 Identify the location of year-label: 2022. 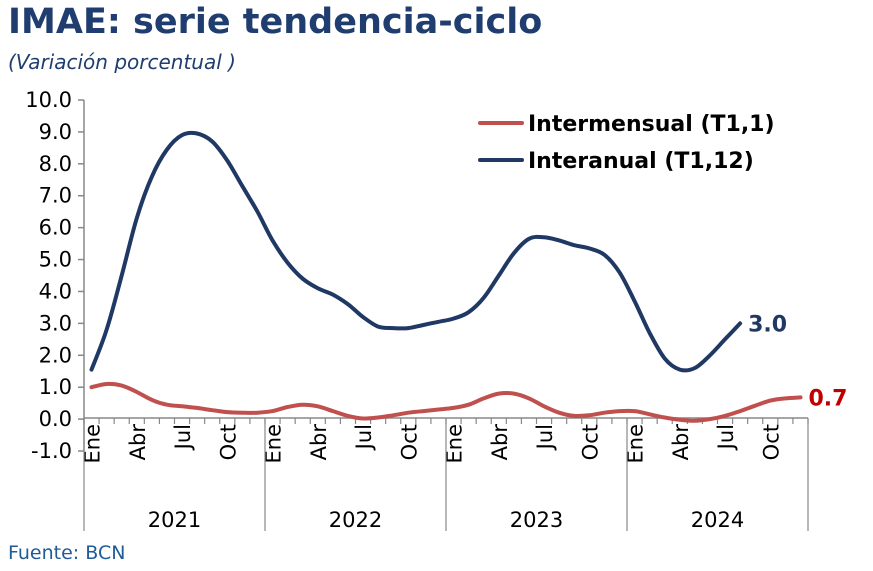
(355, 520).